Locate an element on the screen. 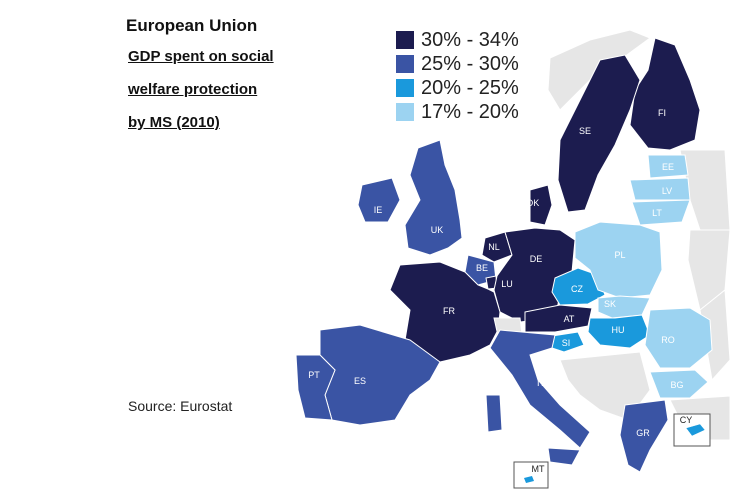 The height and width of the screenshot is (494, 740). label-pt: PT is located at coordinates (314, 375).